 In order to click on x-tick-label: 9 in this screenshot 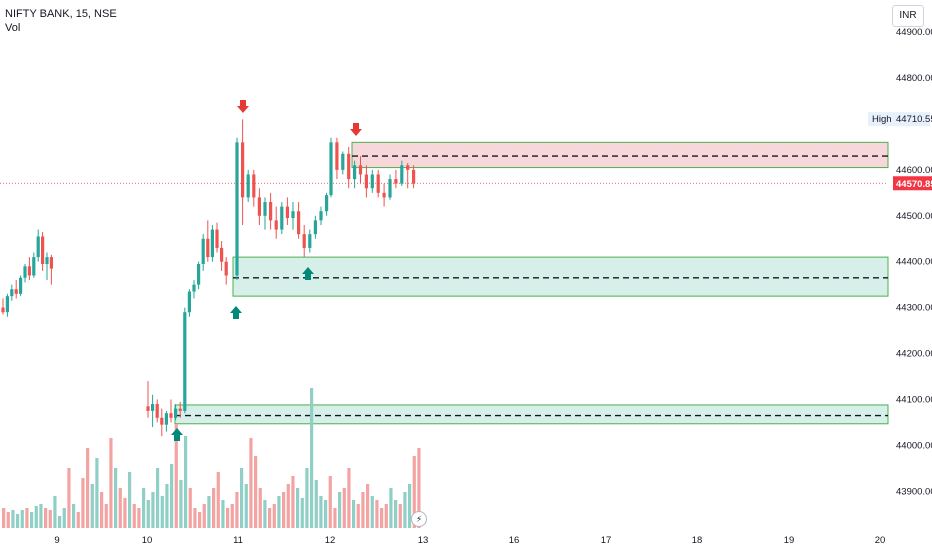, I will do `click(56, 540)`.